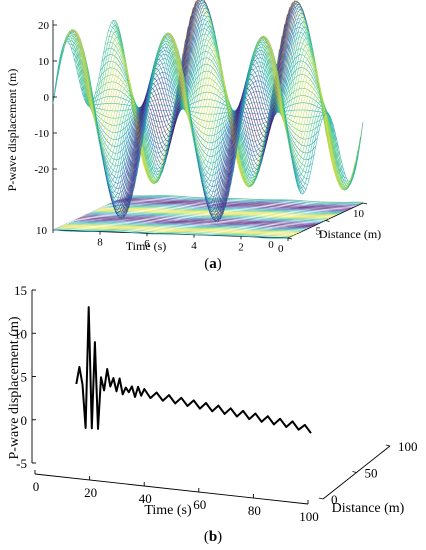 This screenshot has height=550, width=426. Describe the element at coordinates (21, 463) in the screenshot. I see `z-tick-label: -5` at that location.